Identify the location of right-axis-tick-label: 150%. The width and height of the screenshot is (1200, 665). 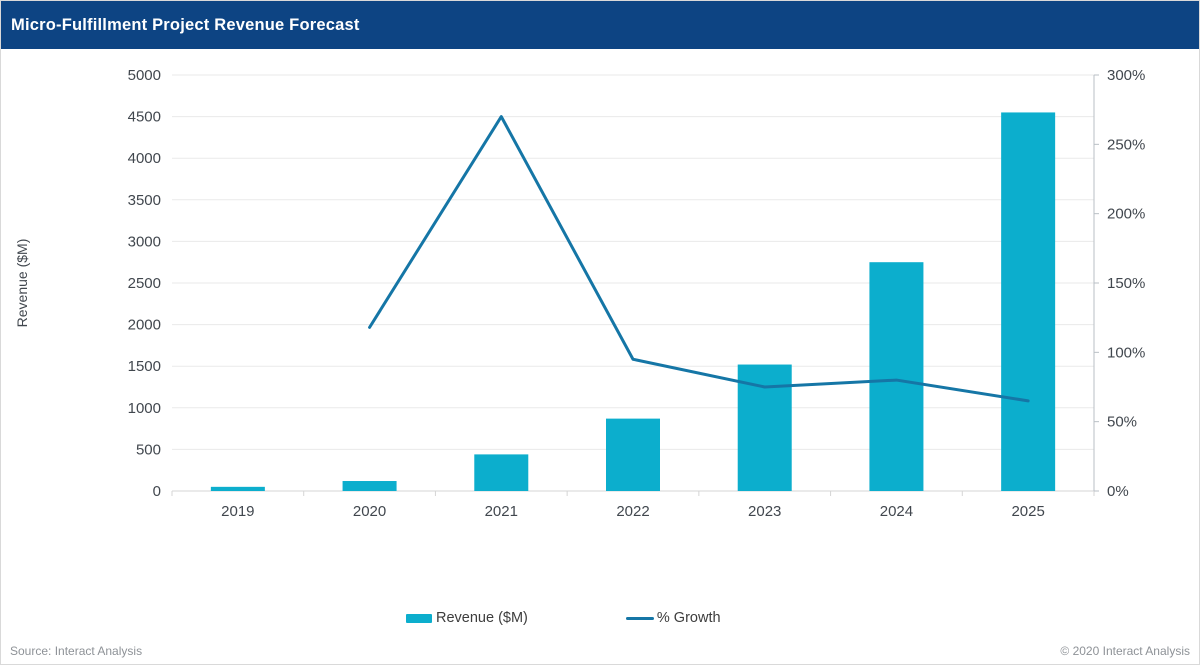
(1126, 283).